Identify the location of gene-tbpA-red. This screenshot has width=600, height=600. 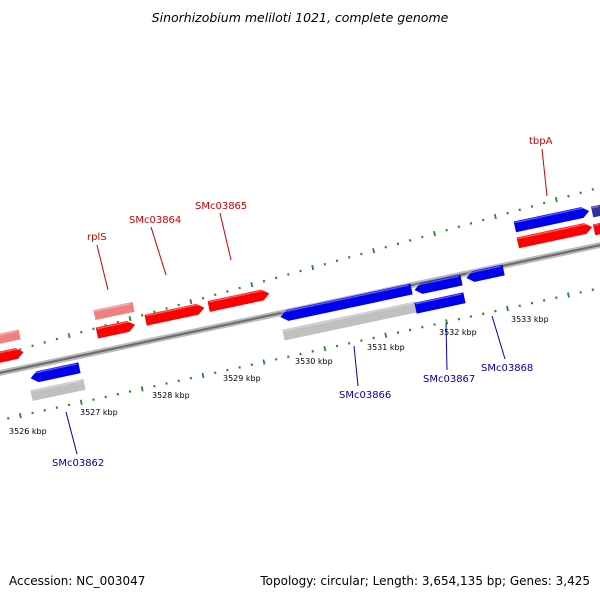
(555, 235).